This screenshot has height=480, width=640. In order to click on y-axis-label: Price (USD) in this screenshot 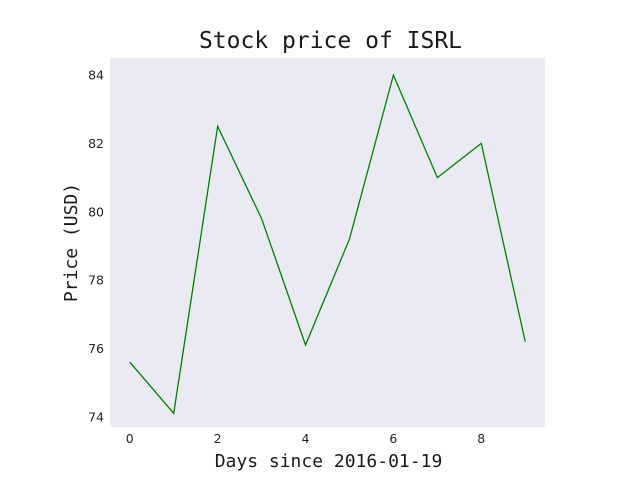, I will do `click(71, 242)`.